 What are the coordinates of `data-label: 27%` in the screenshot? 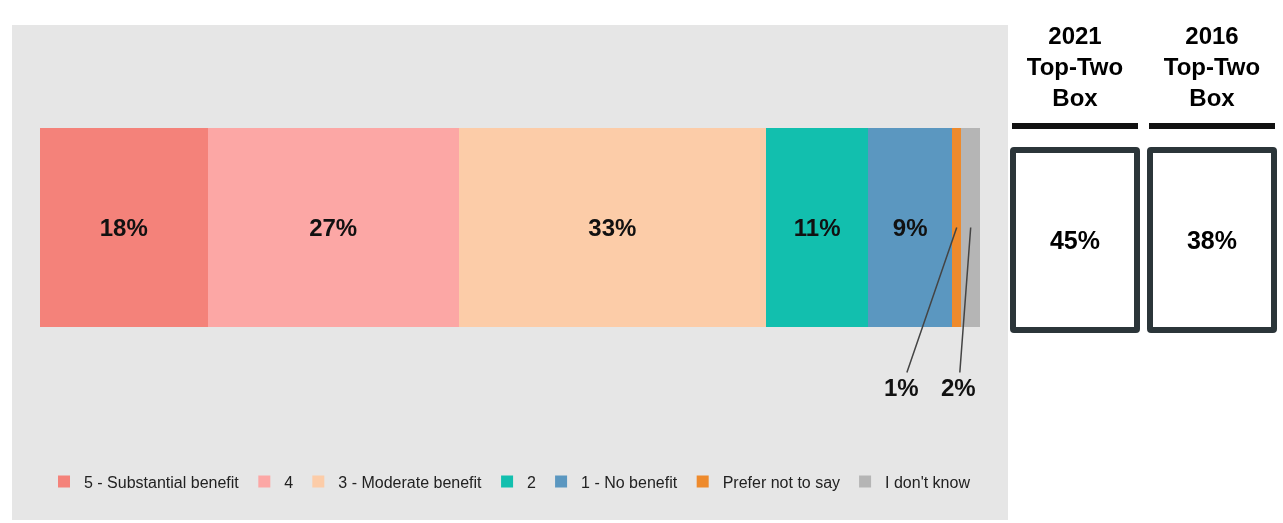 It's located at (333, 228).